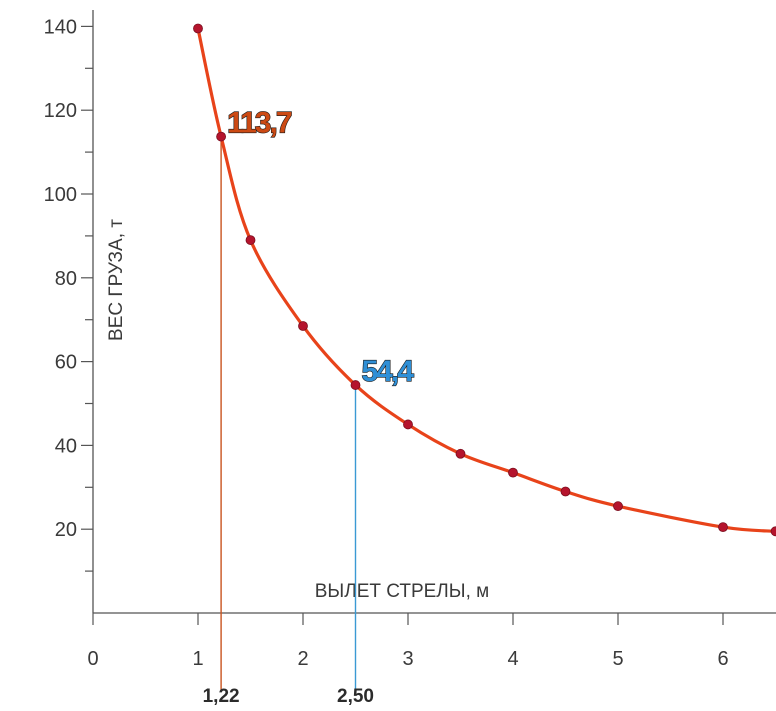 The width and height of the screenshot is (776, 711). Describe the element at coordinates (722, 659) in the screenshot. I see `x-tick-label: 6` at that location.